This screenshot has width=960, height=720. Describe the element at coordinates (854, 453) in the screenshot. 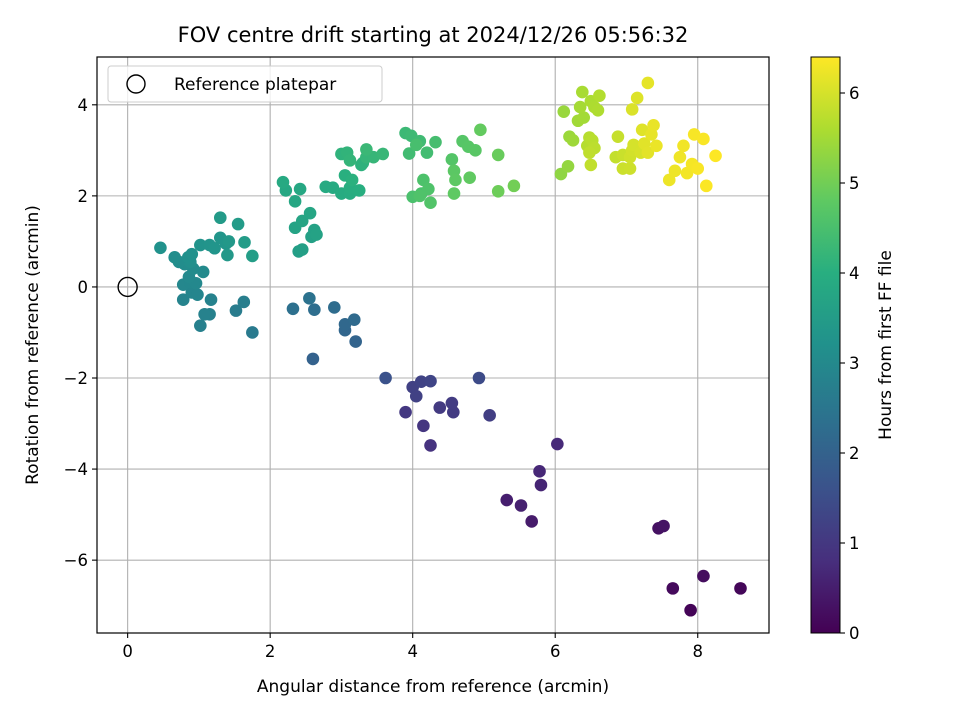

I see `colorbar-tick-label: 2` at that location.